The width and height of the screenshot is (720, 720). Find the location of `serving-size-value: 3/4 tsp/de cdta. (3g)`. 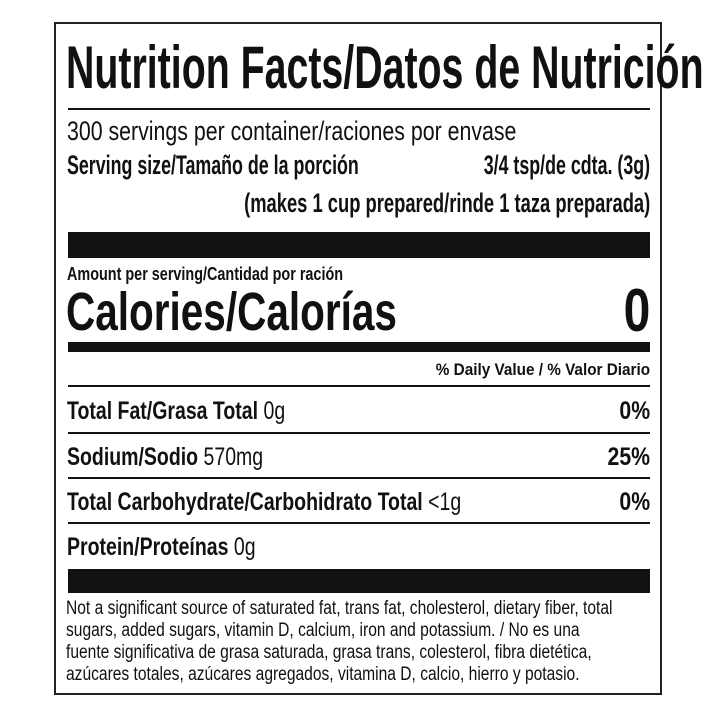

serving-size-value: 3/4 tsp/de cdta. (3g) is located at coordinates (566, 165).